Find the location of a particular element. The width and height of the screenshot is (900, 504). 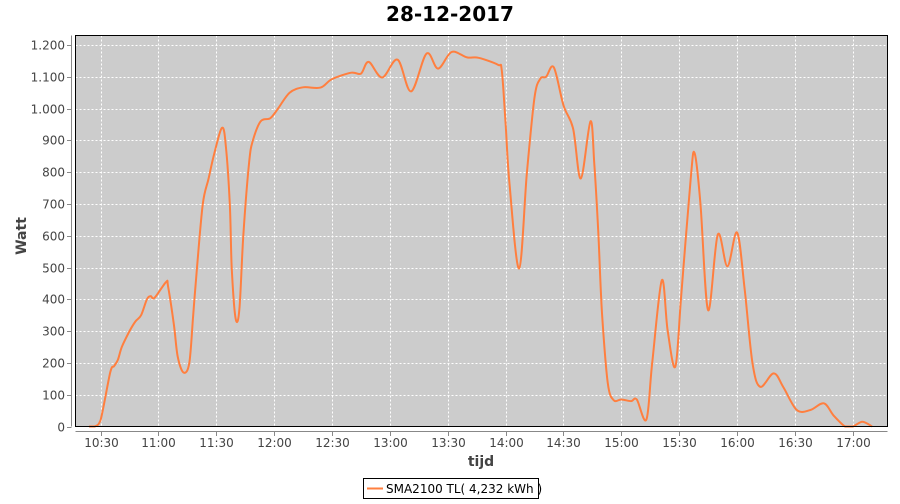

y-tick-label: 400 is located at coordinates (53, 300).